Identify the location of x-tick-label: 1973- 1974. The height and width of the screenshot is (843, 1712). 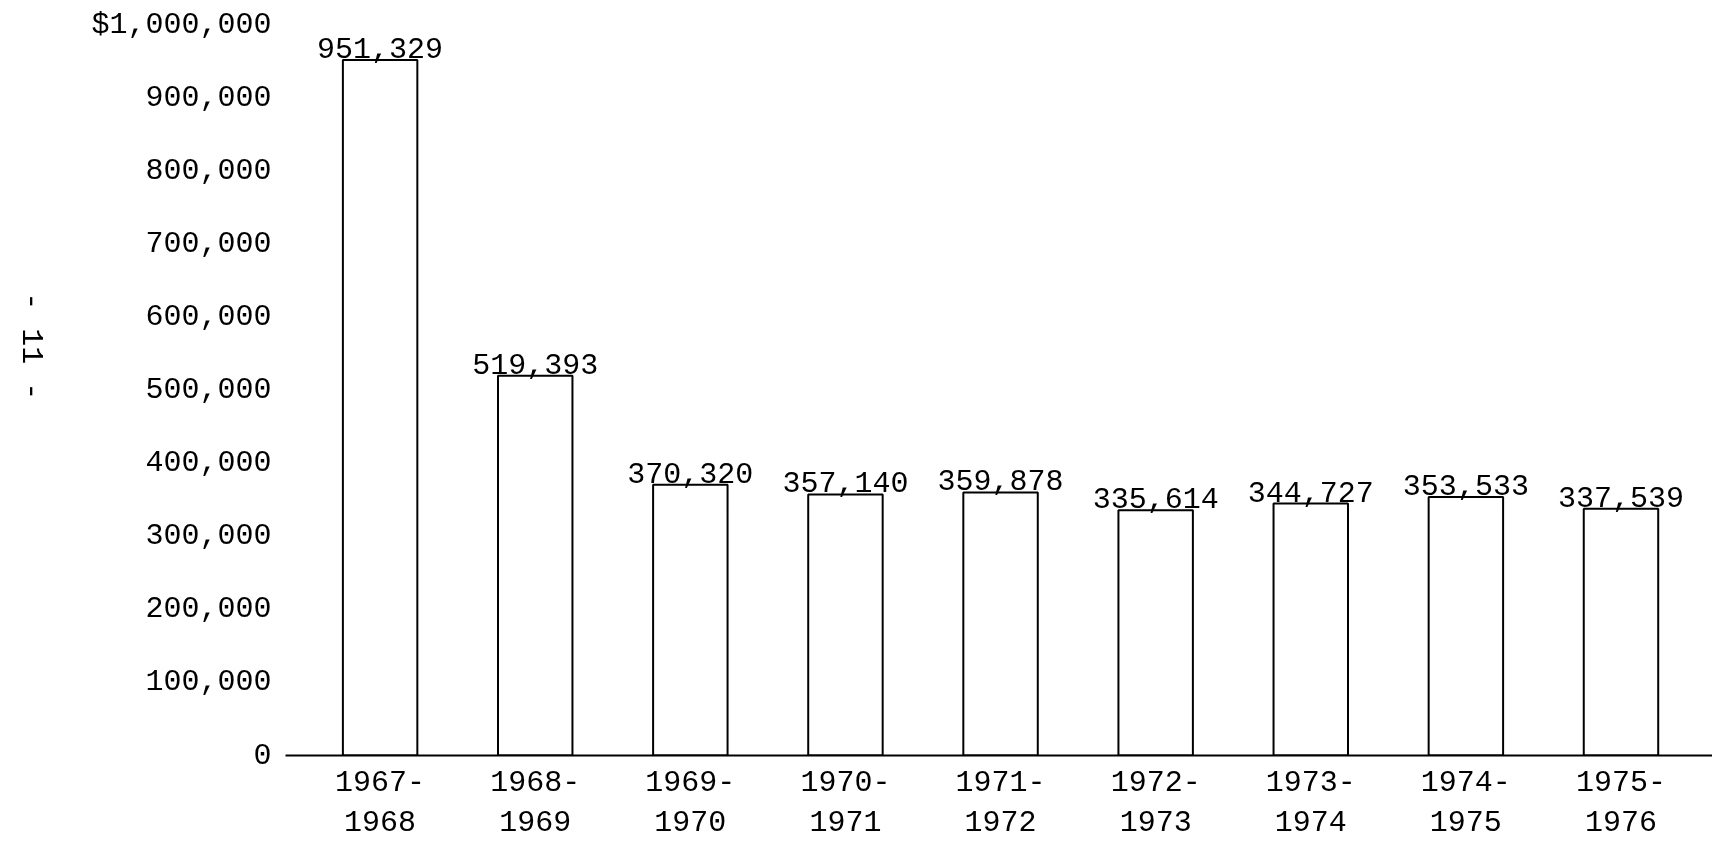
(1310, 803).